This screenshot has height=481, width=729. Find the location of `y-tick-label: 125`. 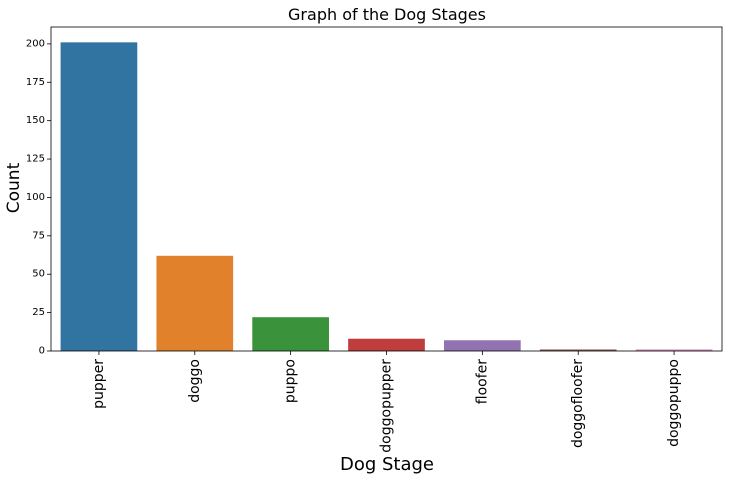

y-tick-label: 125 is located at coordinates (35, 159).